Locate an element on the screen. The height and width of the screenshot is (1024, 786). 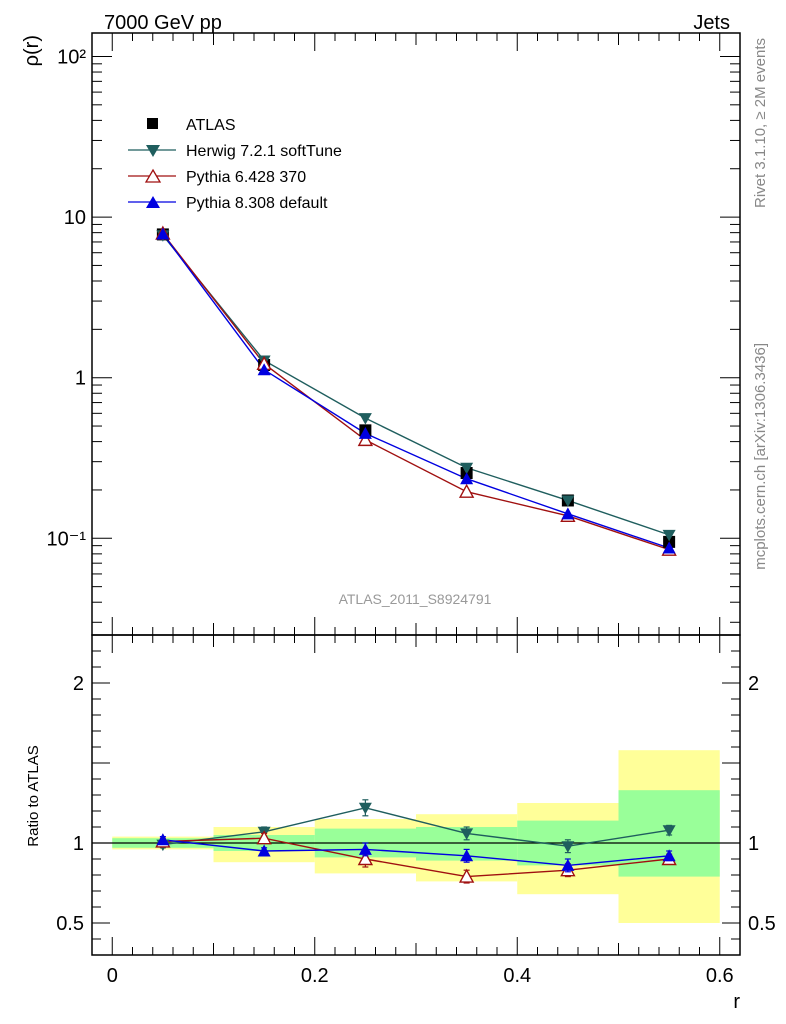
legend-entry-atlas: ATLAS is located at coordinates (211, 125).